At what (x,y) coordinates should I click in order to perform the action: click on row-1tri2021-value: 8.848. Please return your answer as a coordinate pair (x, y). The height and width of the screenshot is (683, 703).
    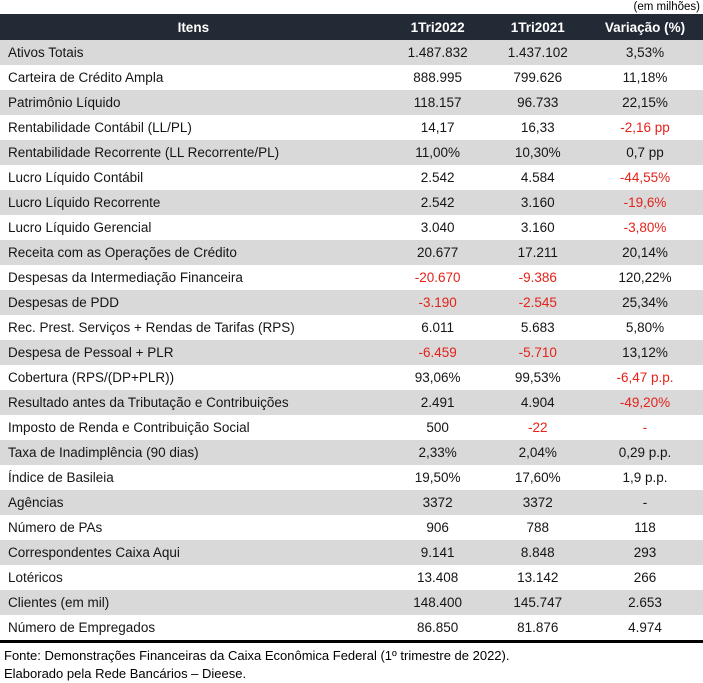
    Looking at the image, I should click on (537, 552).